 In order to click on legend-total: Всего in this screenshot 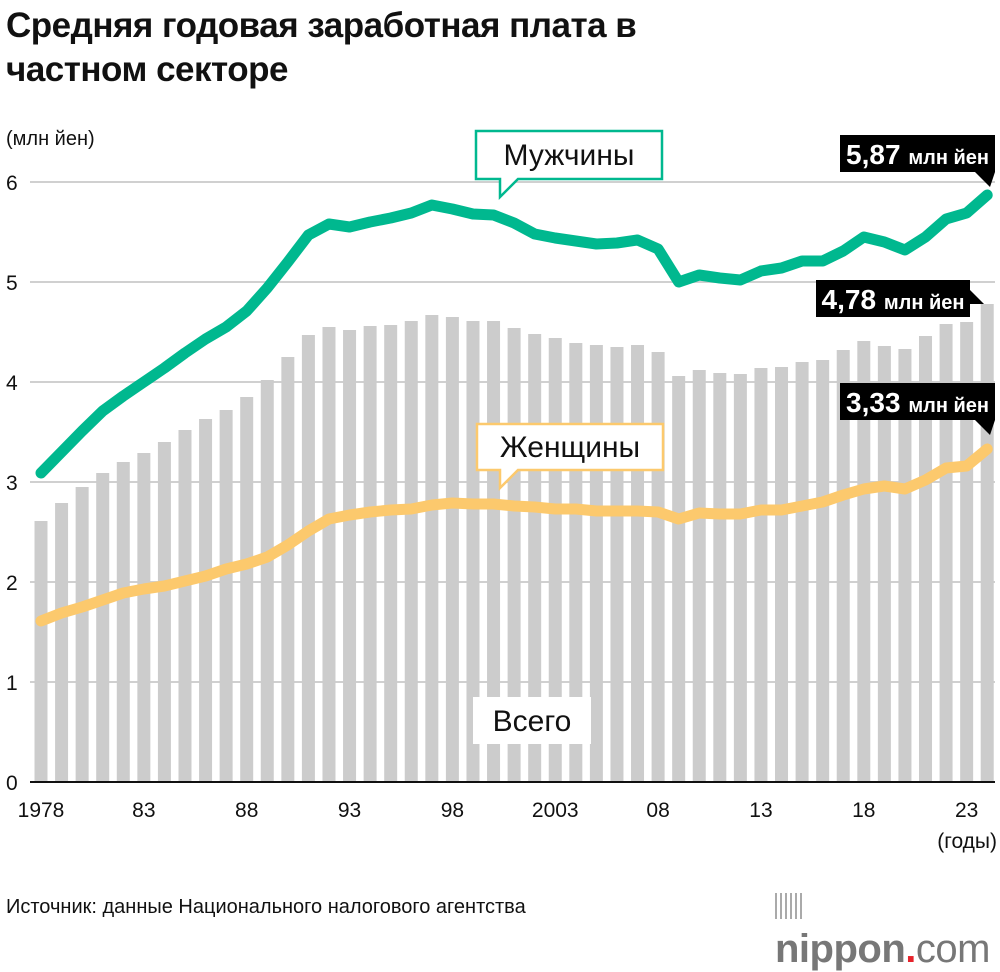, I will do `click(532, 720)`.